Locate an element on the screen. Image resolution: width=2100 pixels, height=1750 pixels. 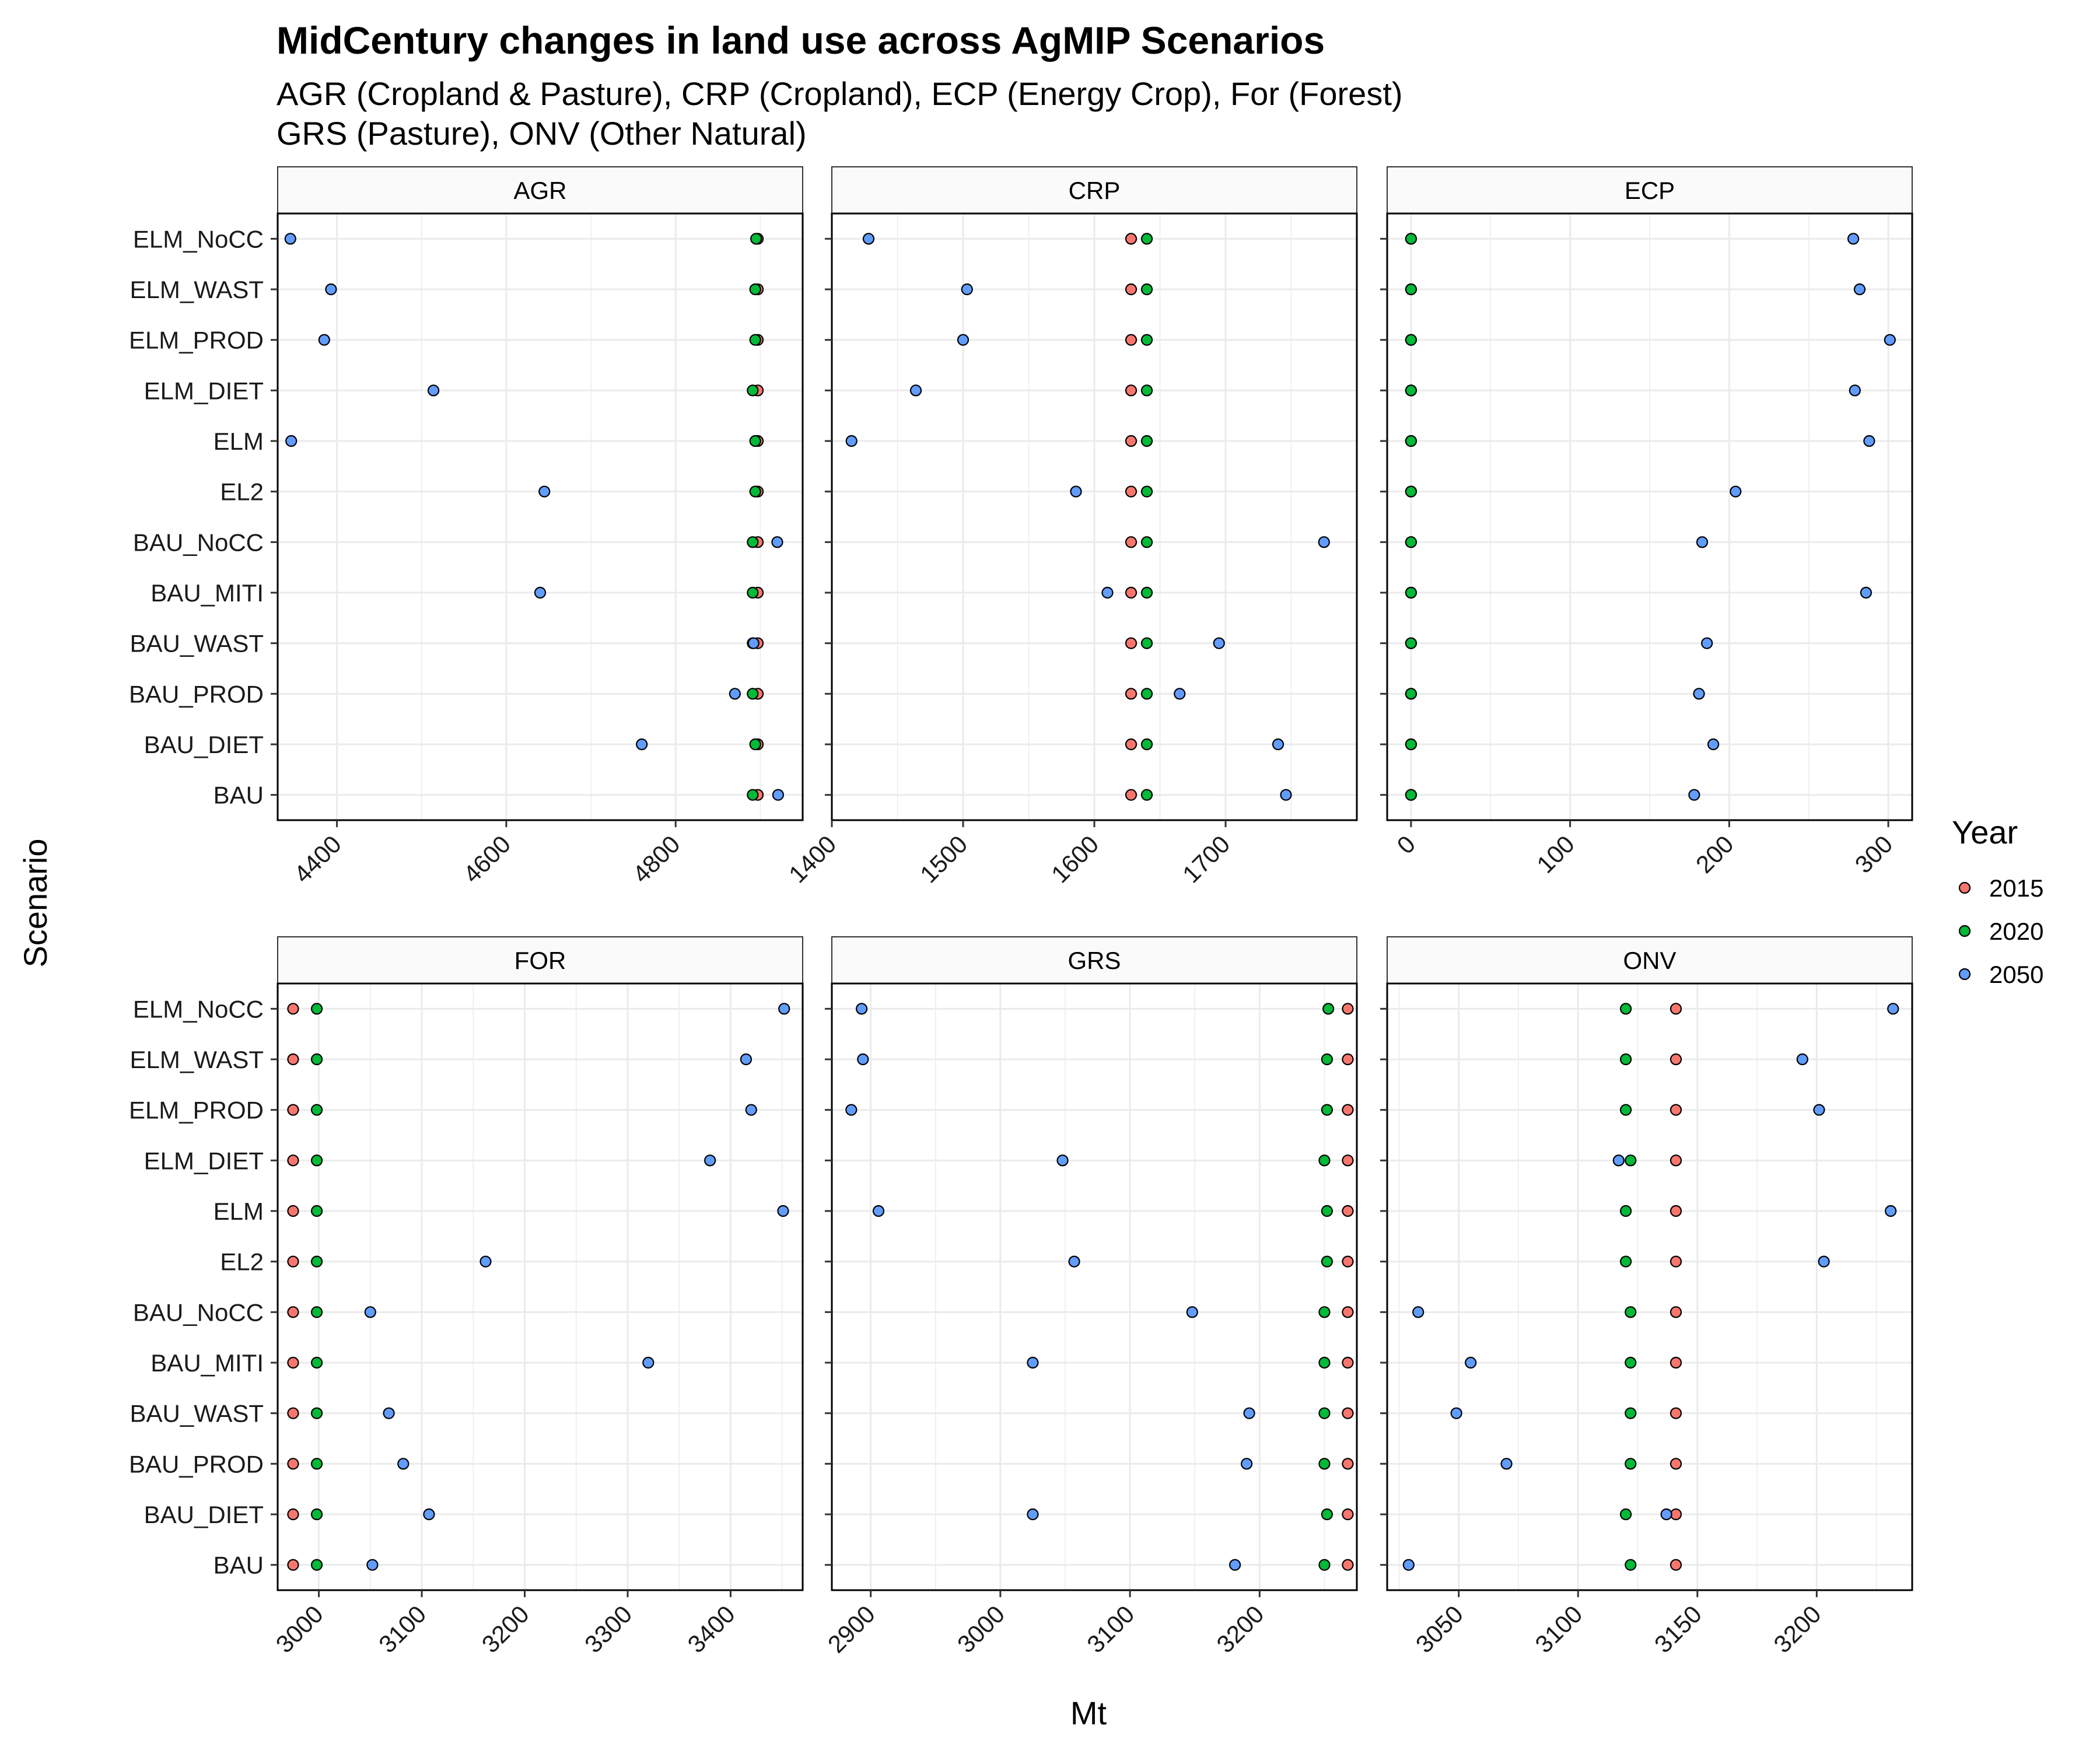
point-agr-2050-bau-miti is located at coordinates (540, 592).